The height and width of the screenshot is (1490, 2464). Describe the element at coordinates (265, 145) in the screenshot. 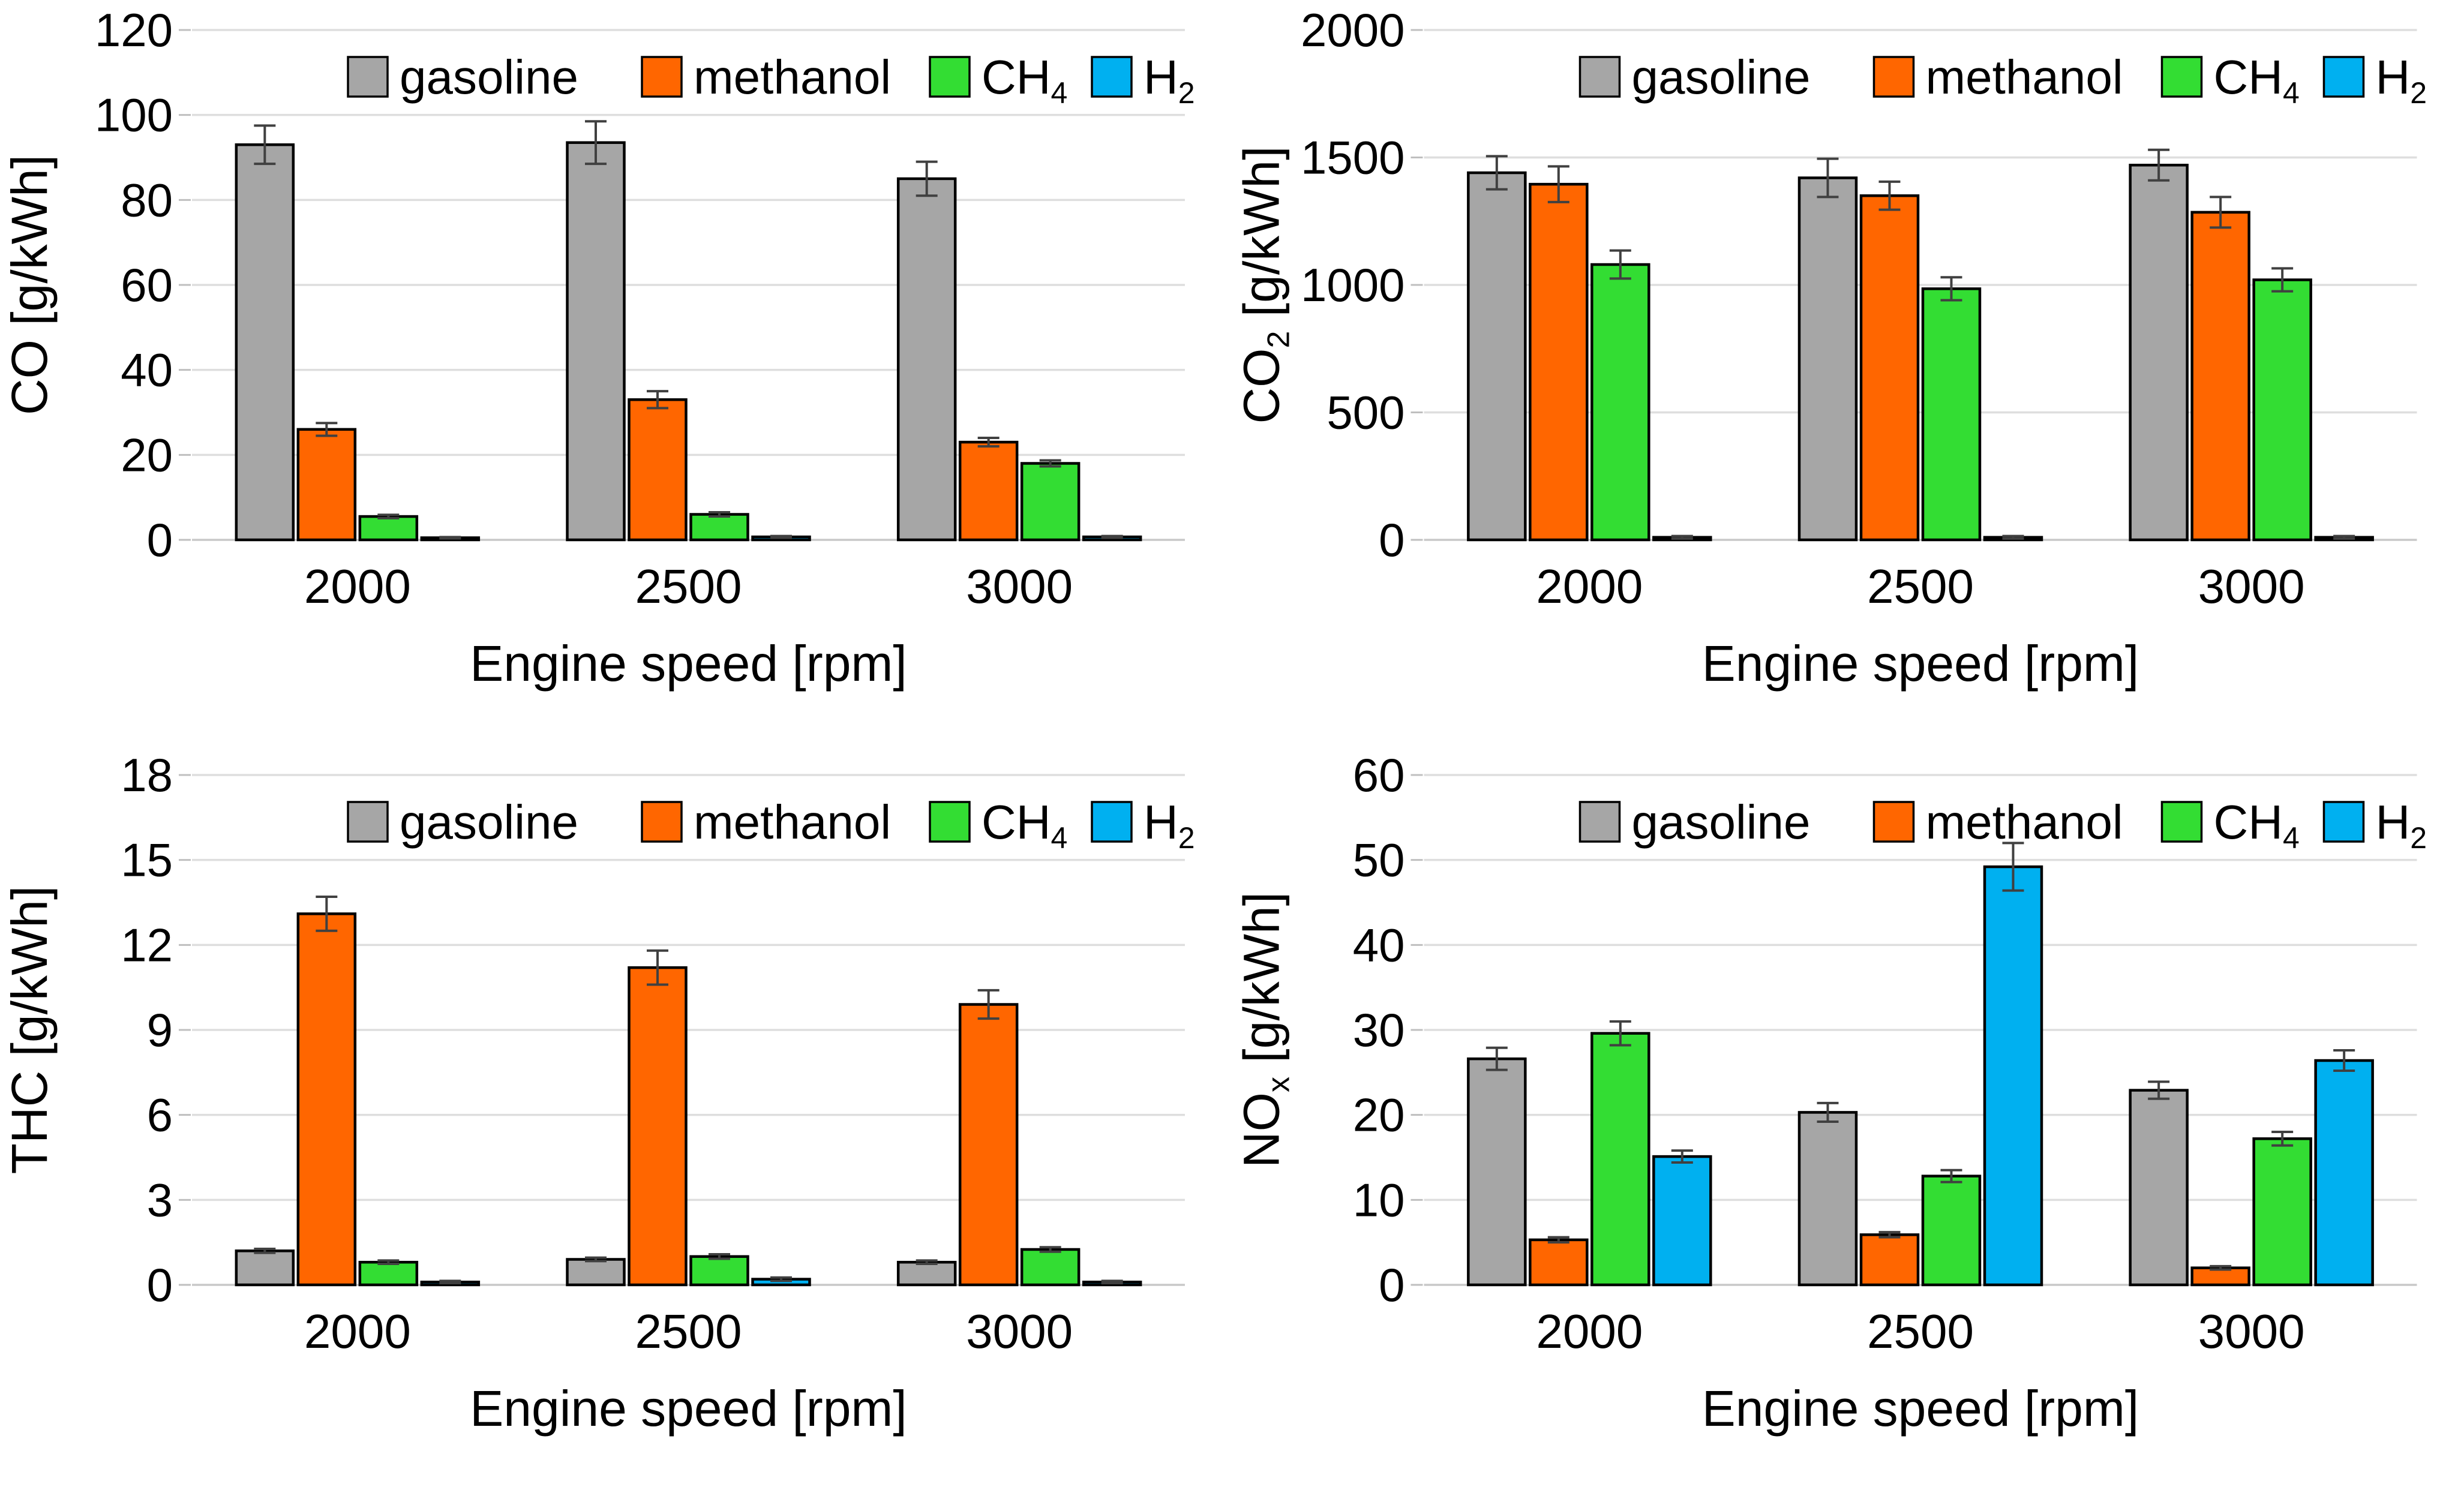

I see `error-bar-gasoline-2000` at that location.